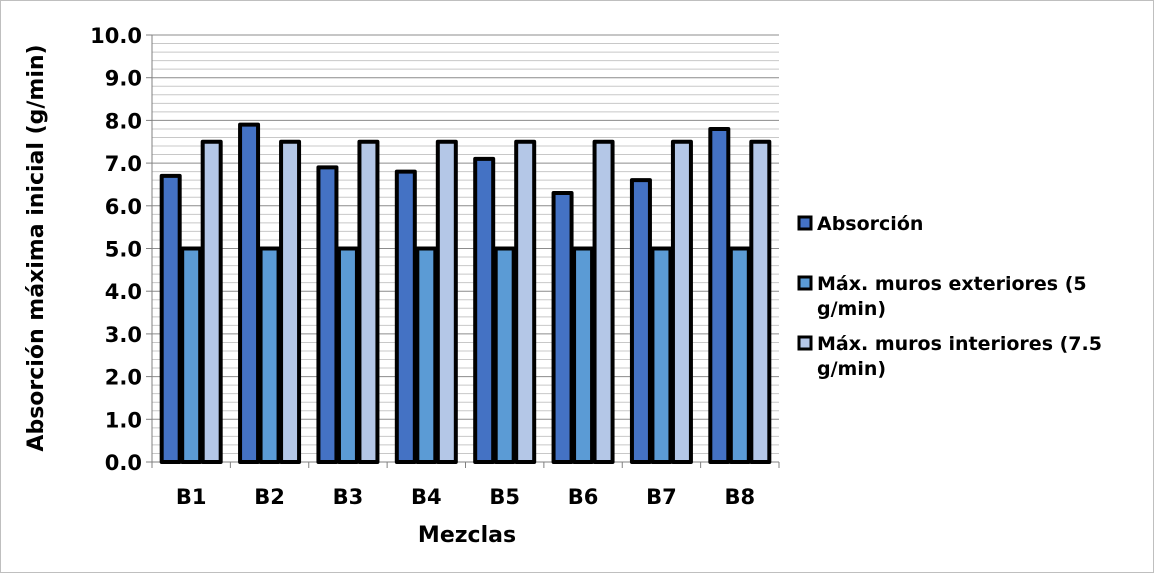  I want to click on x-tick-label: B2, so click(269, 497).